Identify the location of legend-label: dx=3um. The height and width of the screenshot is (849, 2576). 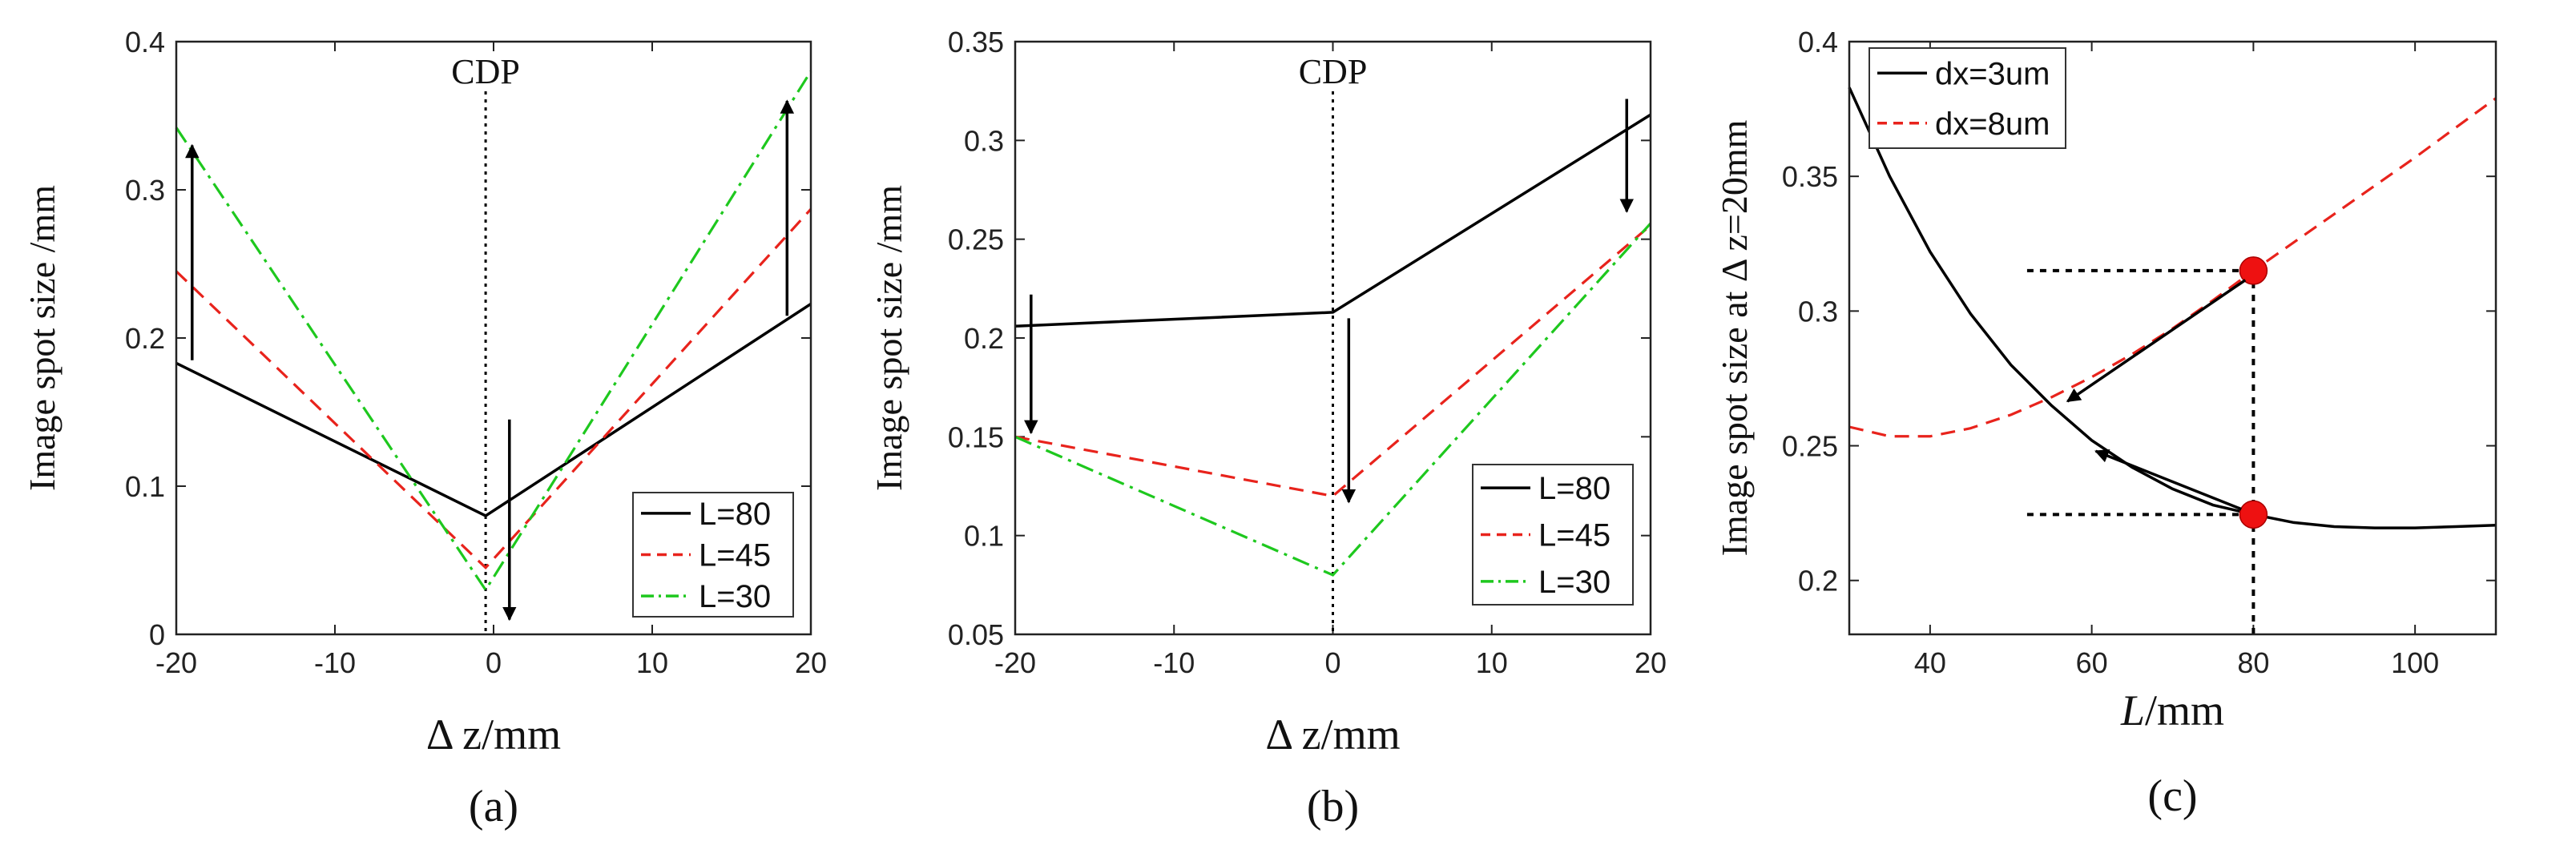
(1992, 73).